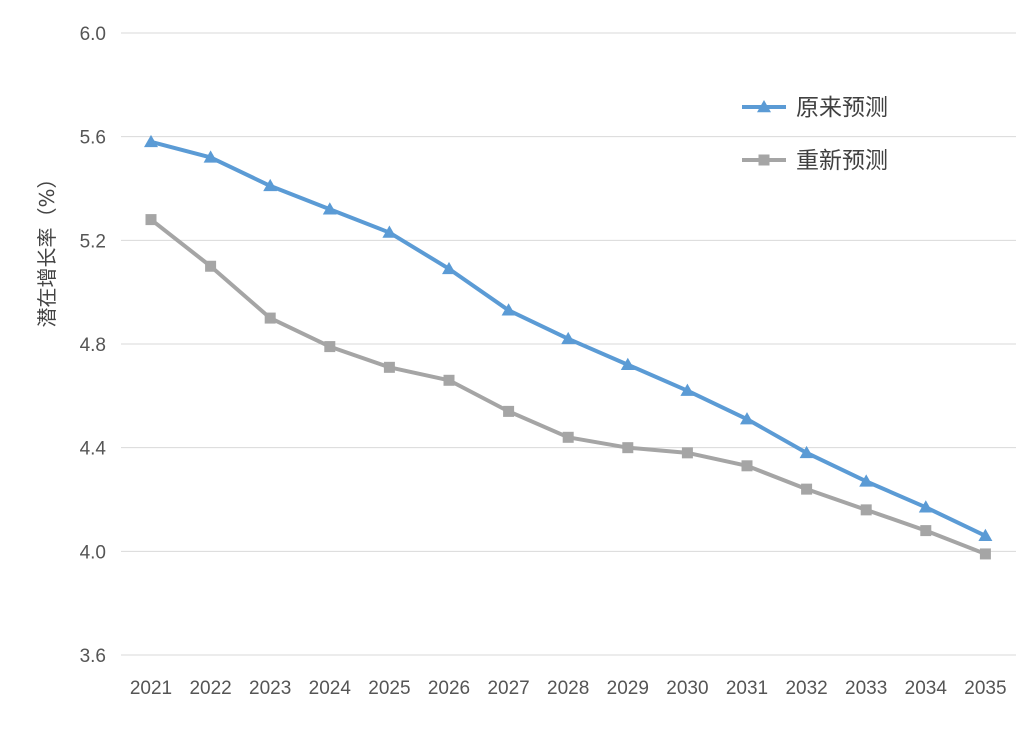  What do you see at coordinates (866, 688) in the screenshot?
I see `x-tick-label: 2033` at bounding box center [866, 688].